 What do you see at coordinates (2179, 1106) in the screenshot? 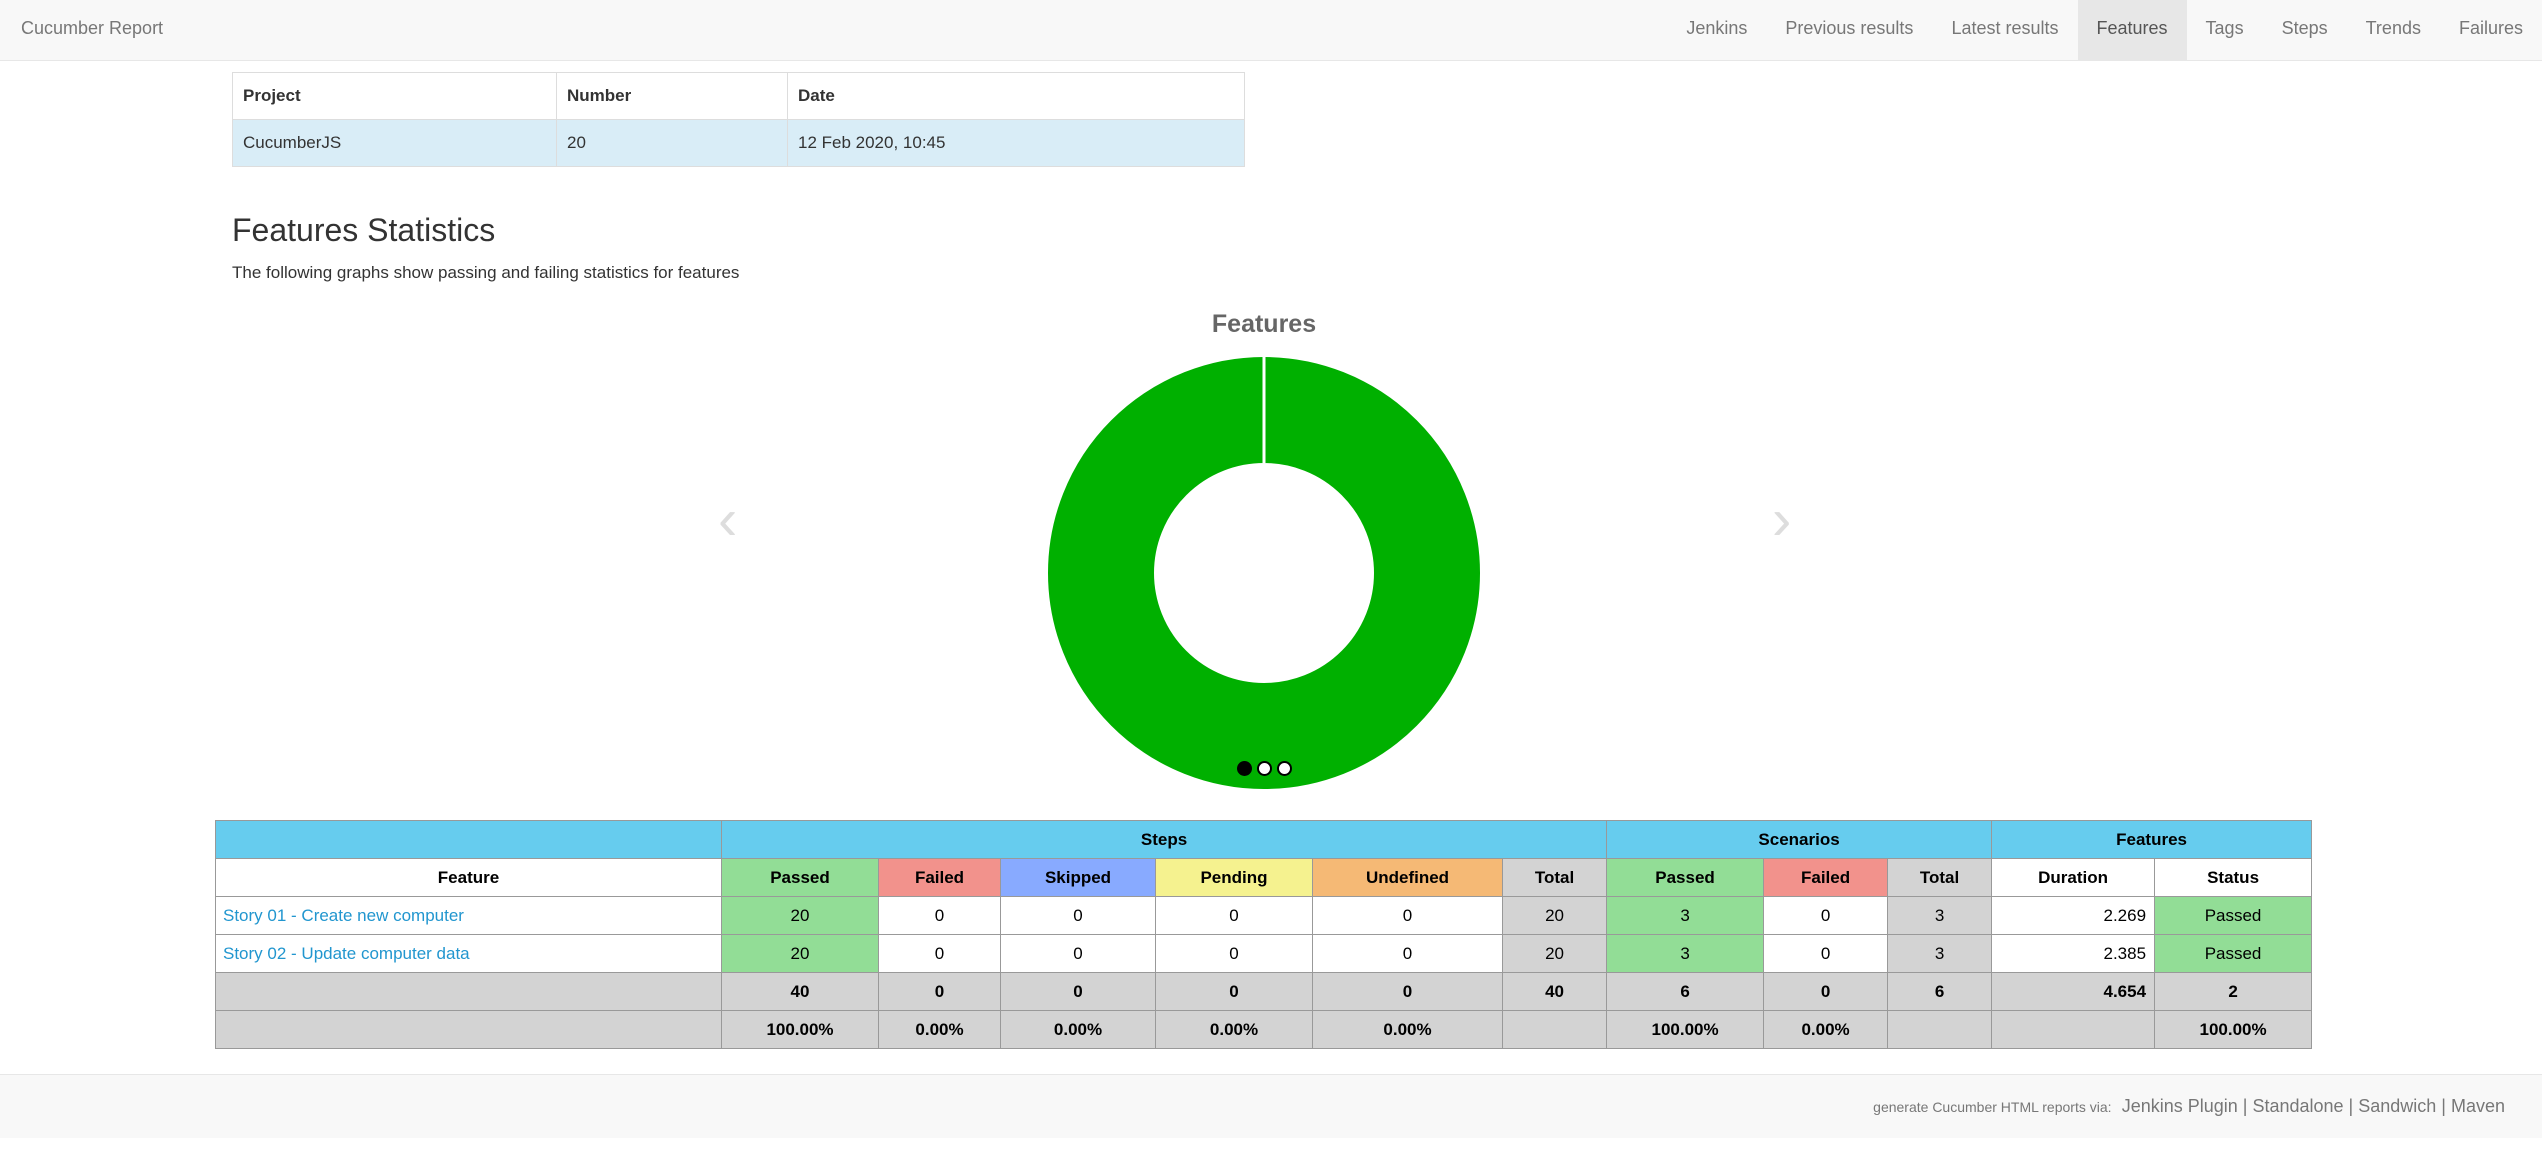
I see `footer-link-jenkins-plugin: Jenkins Plugin` at bounding box center [2179, 1106].